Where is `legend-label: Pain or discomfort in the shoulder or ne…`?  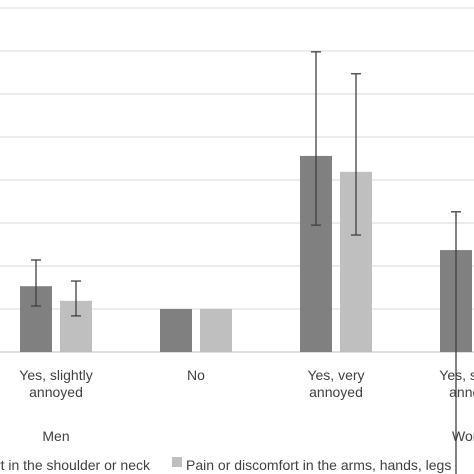 legend-label: Pain or discomfort in the shoulder or ne… is located at coordinates (75, 465).